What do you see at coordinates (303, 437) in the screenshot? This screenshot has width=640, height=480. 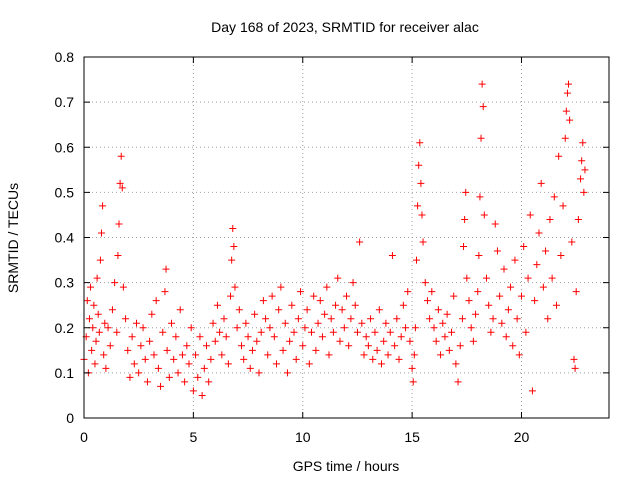 I see `x-tick-label: 10` at bounding box center [303, 437].